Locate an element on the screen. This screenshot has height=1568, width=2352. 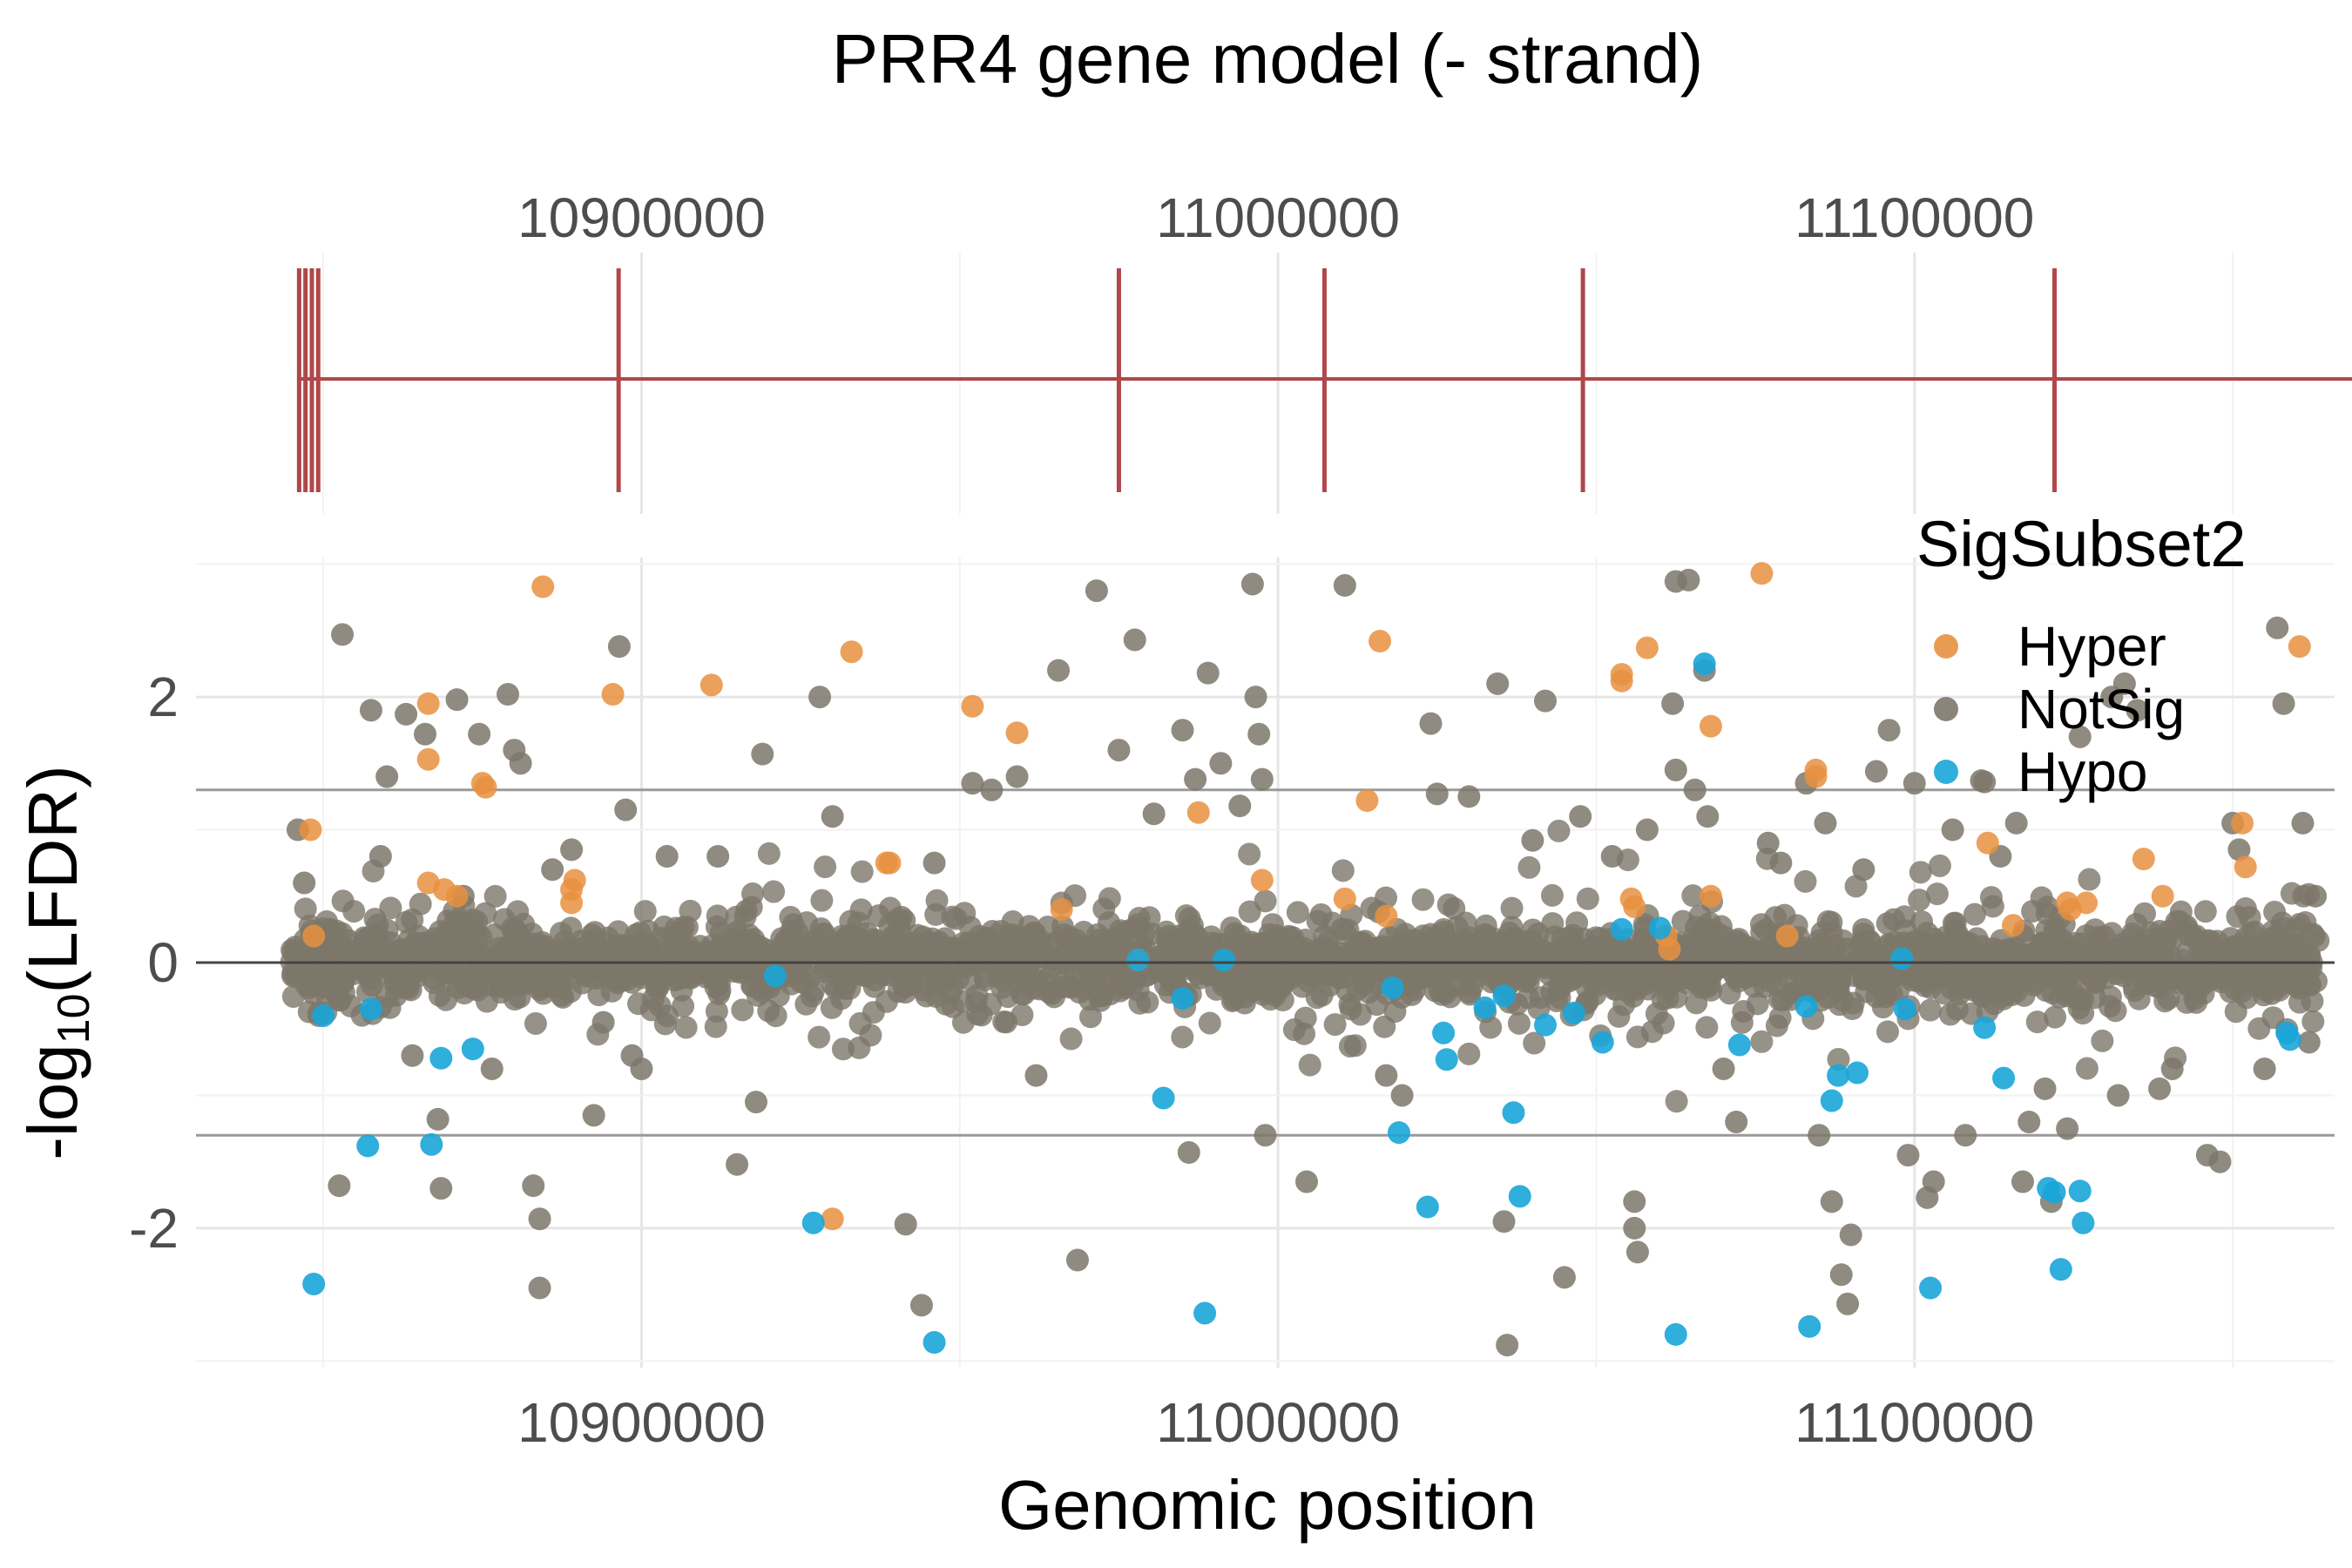
notsig-cloud-point-1982 is located at coordinates (1024, 994).